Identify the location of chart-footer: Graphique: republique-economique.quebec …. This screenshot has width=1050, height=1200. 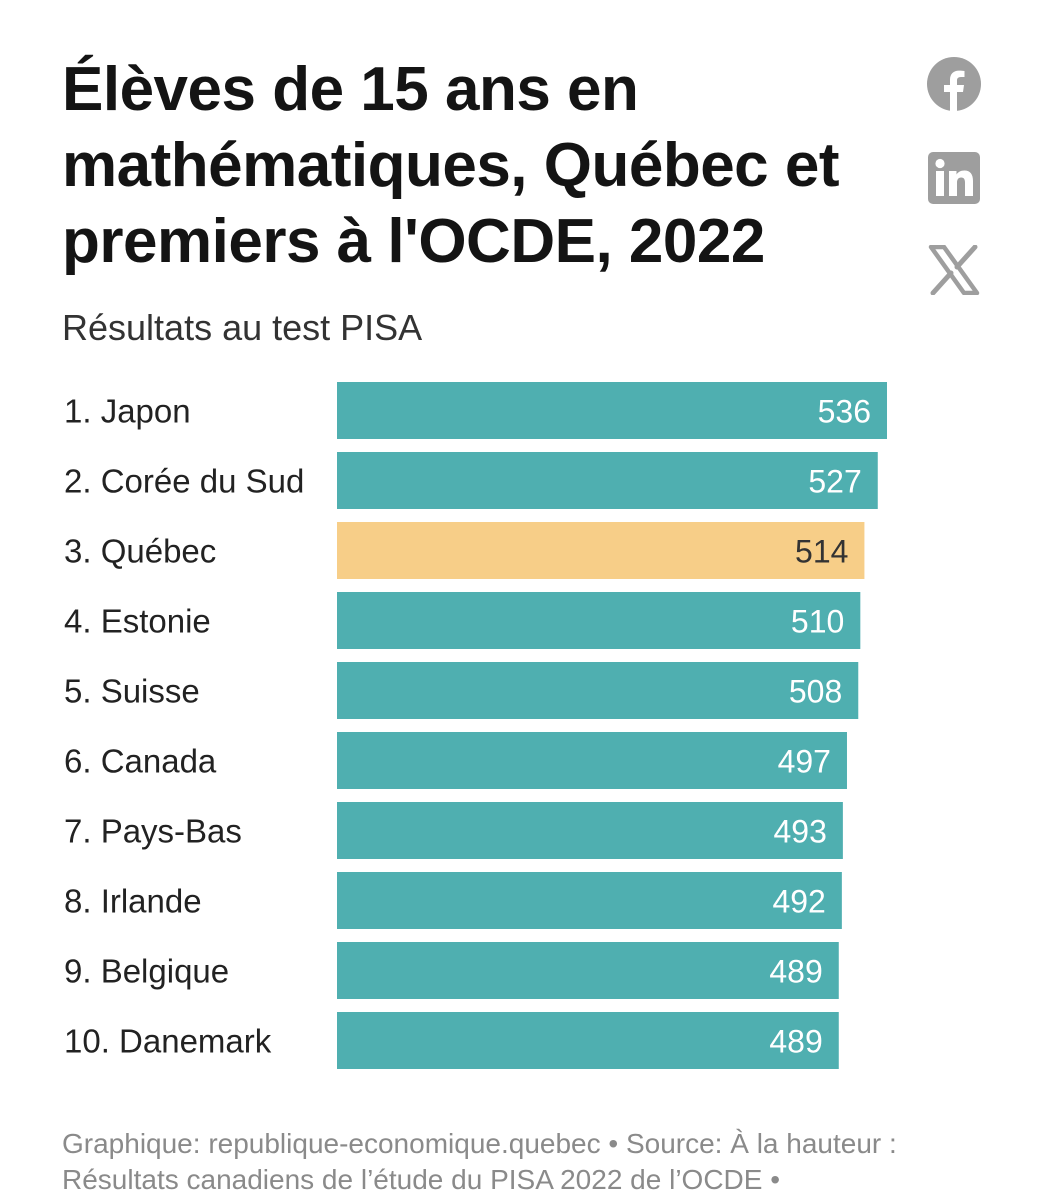
(479, 1161).